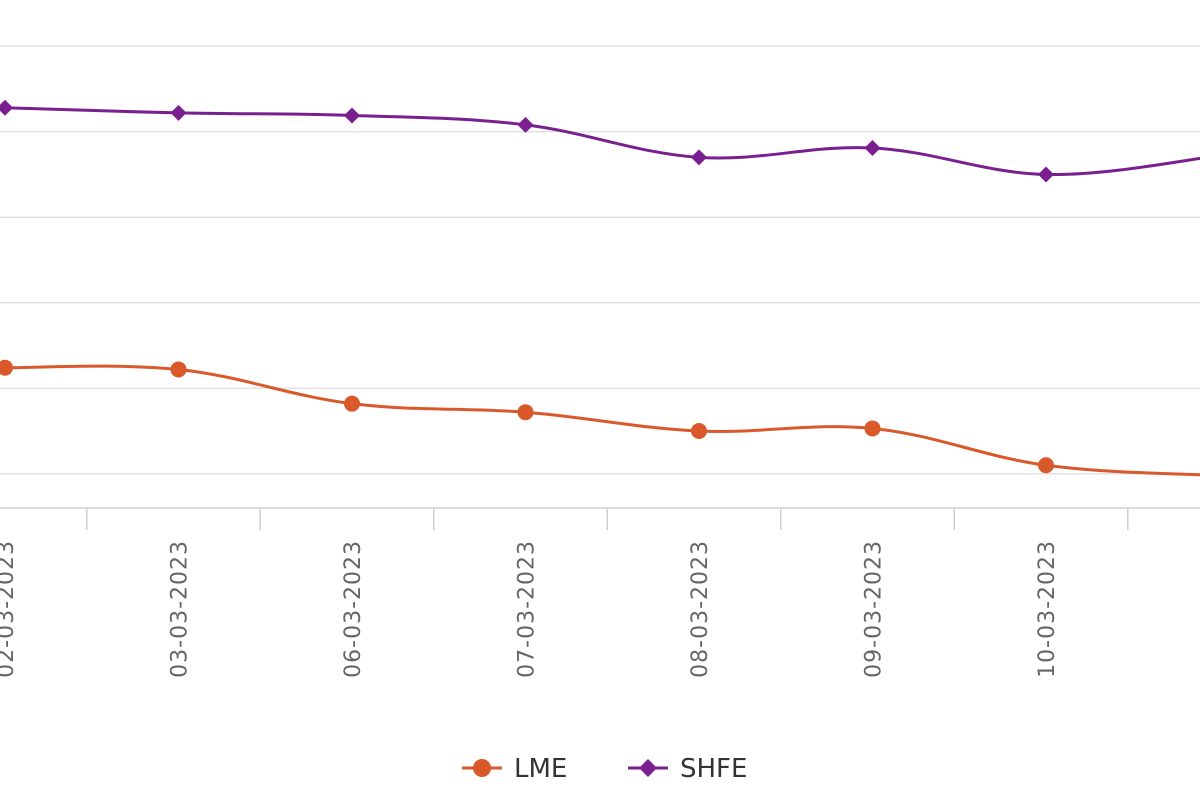 The width and height of the screenshot is (1200, 800). What do you see at coordinates (353, 609) in the screenshot?
I see `x-tick-label-2: 06-03-2023` at bounding box center [353, 609].